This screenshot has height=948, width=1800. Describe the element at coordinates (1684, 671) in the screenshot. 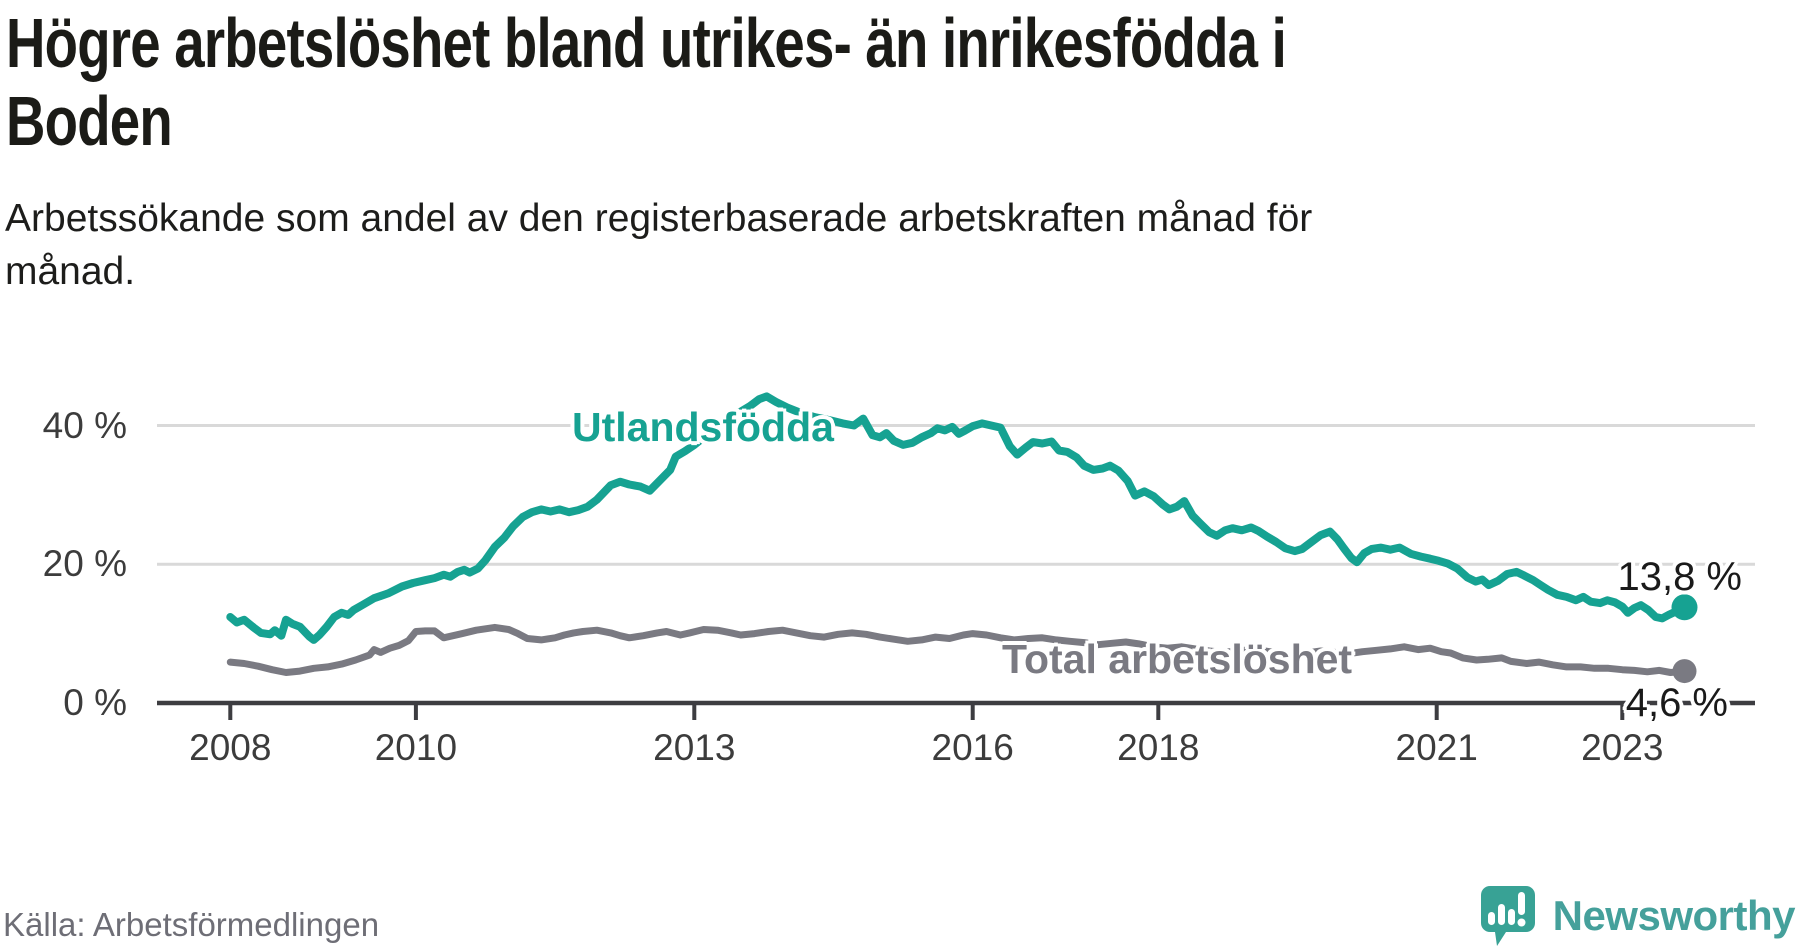

I see `end-dot-total` at that location.